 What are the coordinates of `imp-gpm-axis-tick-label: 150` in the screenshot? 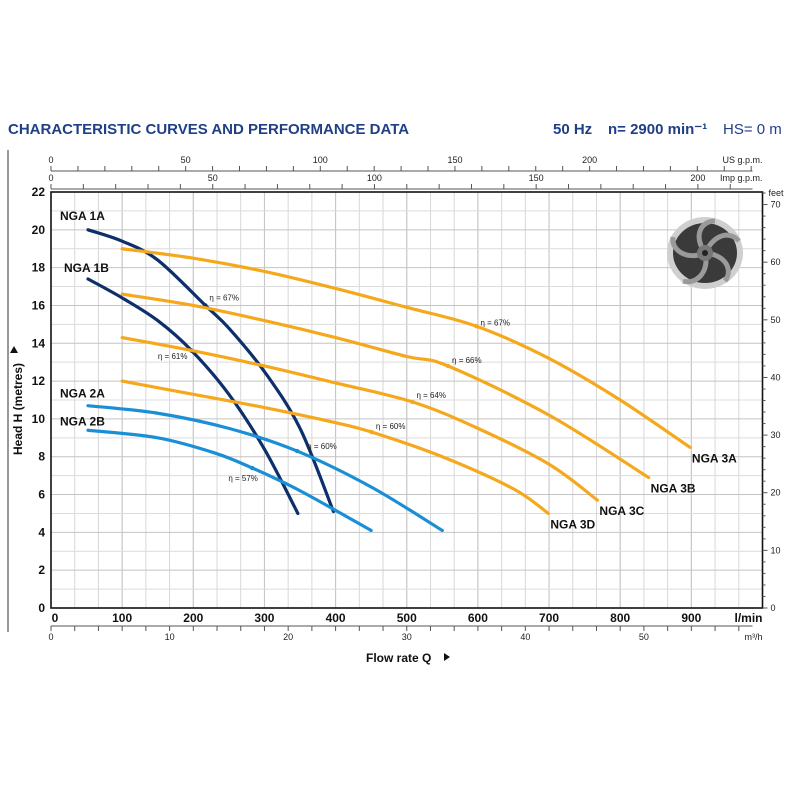 It's located at (536, 178).